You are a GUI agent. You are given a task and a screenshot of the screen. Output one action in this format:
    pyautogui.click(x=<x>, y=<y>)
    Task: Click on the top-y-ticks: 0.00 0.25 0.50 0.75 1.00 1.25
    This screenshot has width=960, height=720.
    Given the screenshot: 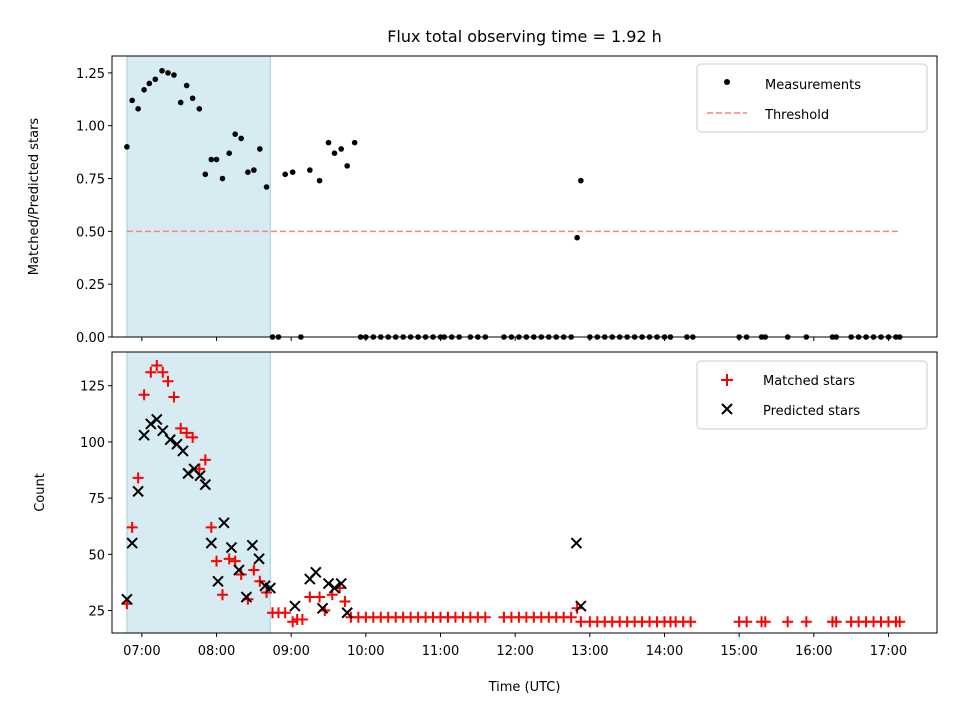 What is the action you would take?
    pyautogui.click(x=94, y=206)
    